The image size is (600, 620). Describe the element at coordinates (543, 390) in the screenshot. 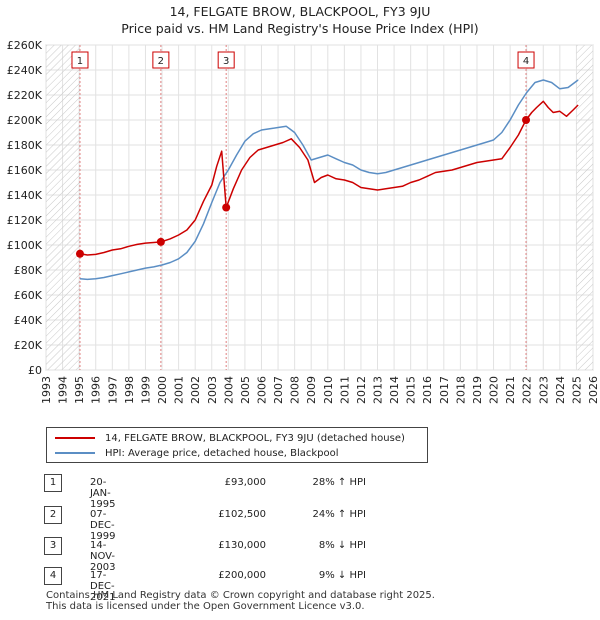

I see `x-tick-label: 2023` at that location.